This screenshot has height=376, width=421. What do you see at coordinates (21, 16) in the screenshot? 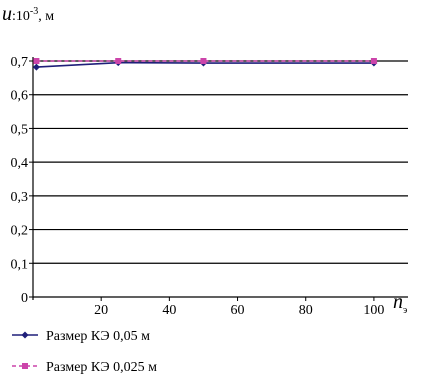
I see `y-axis-base: :10` at bounding box center [21, 16].